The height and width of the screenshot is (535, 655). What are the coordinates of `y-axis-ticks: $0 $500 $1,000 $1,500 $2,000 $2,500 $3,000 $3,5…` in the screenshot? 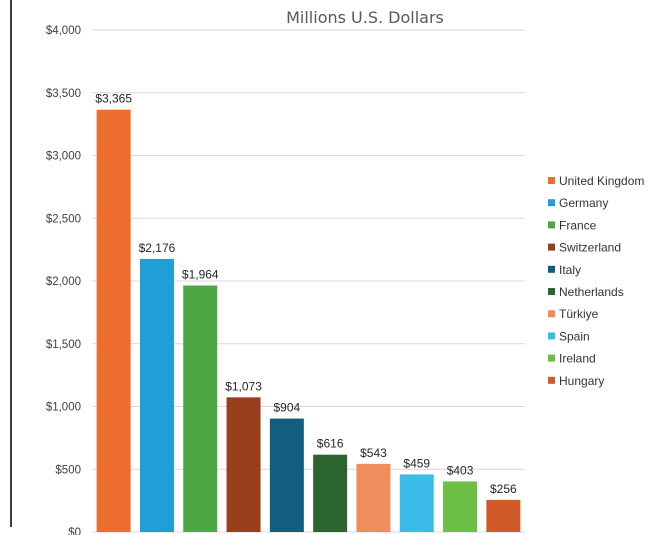 It's located at (63, 280).